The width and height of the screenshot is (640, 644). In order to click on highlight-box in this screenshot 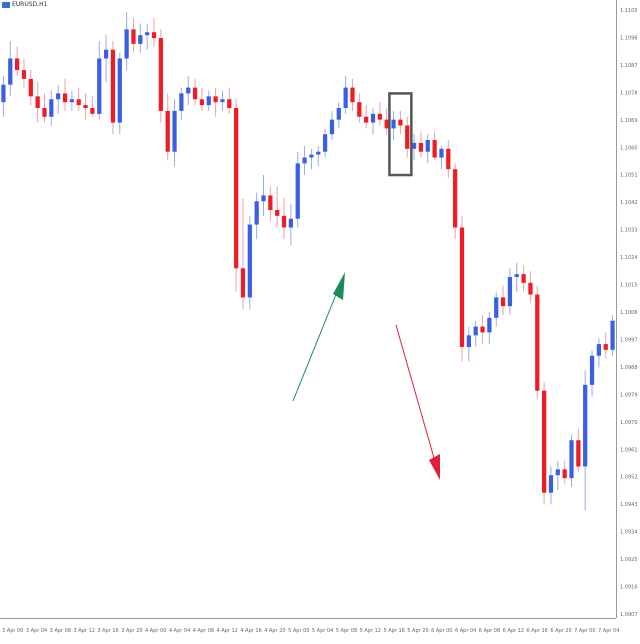, I will do `click(400, 134)`.